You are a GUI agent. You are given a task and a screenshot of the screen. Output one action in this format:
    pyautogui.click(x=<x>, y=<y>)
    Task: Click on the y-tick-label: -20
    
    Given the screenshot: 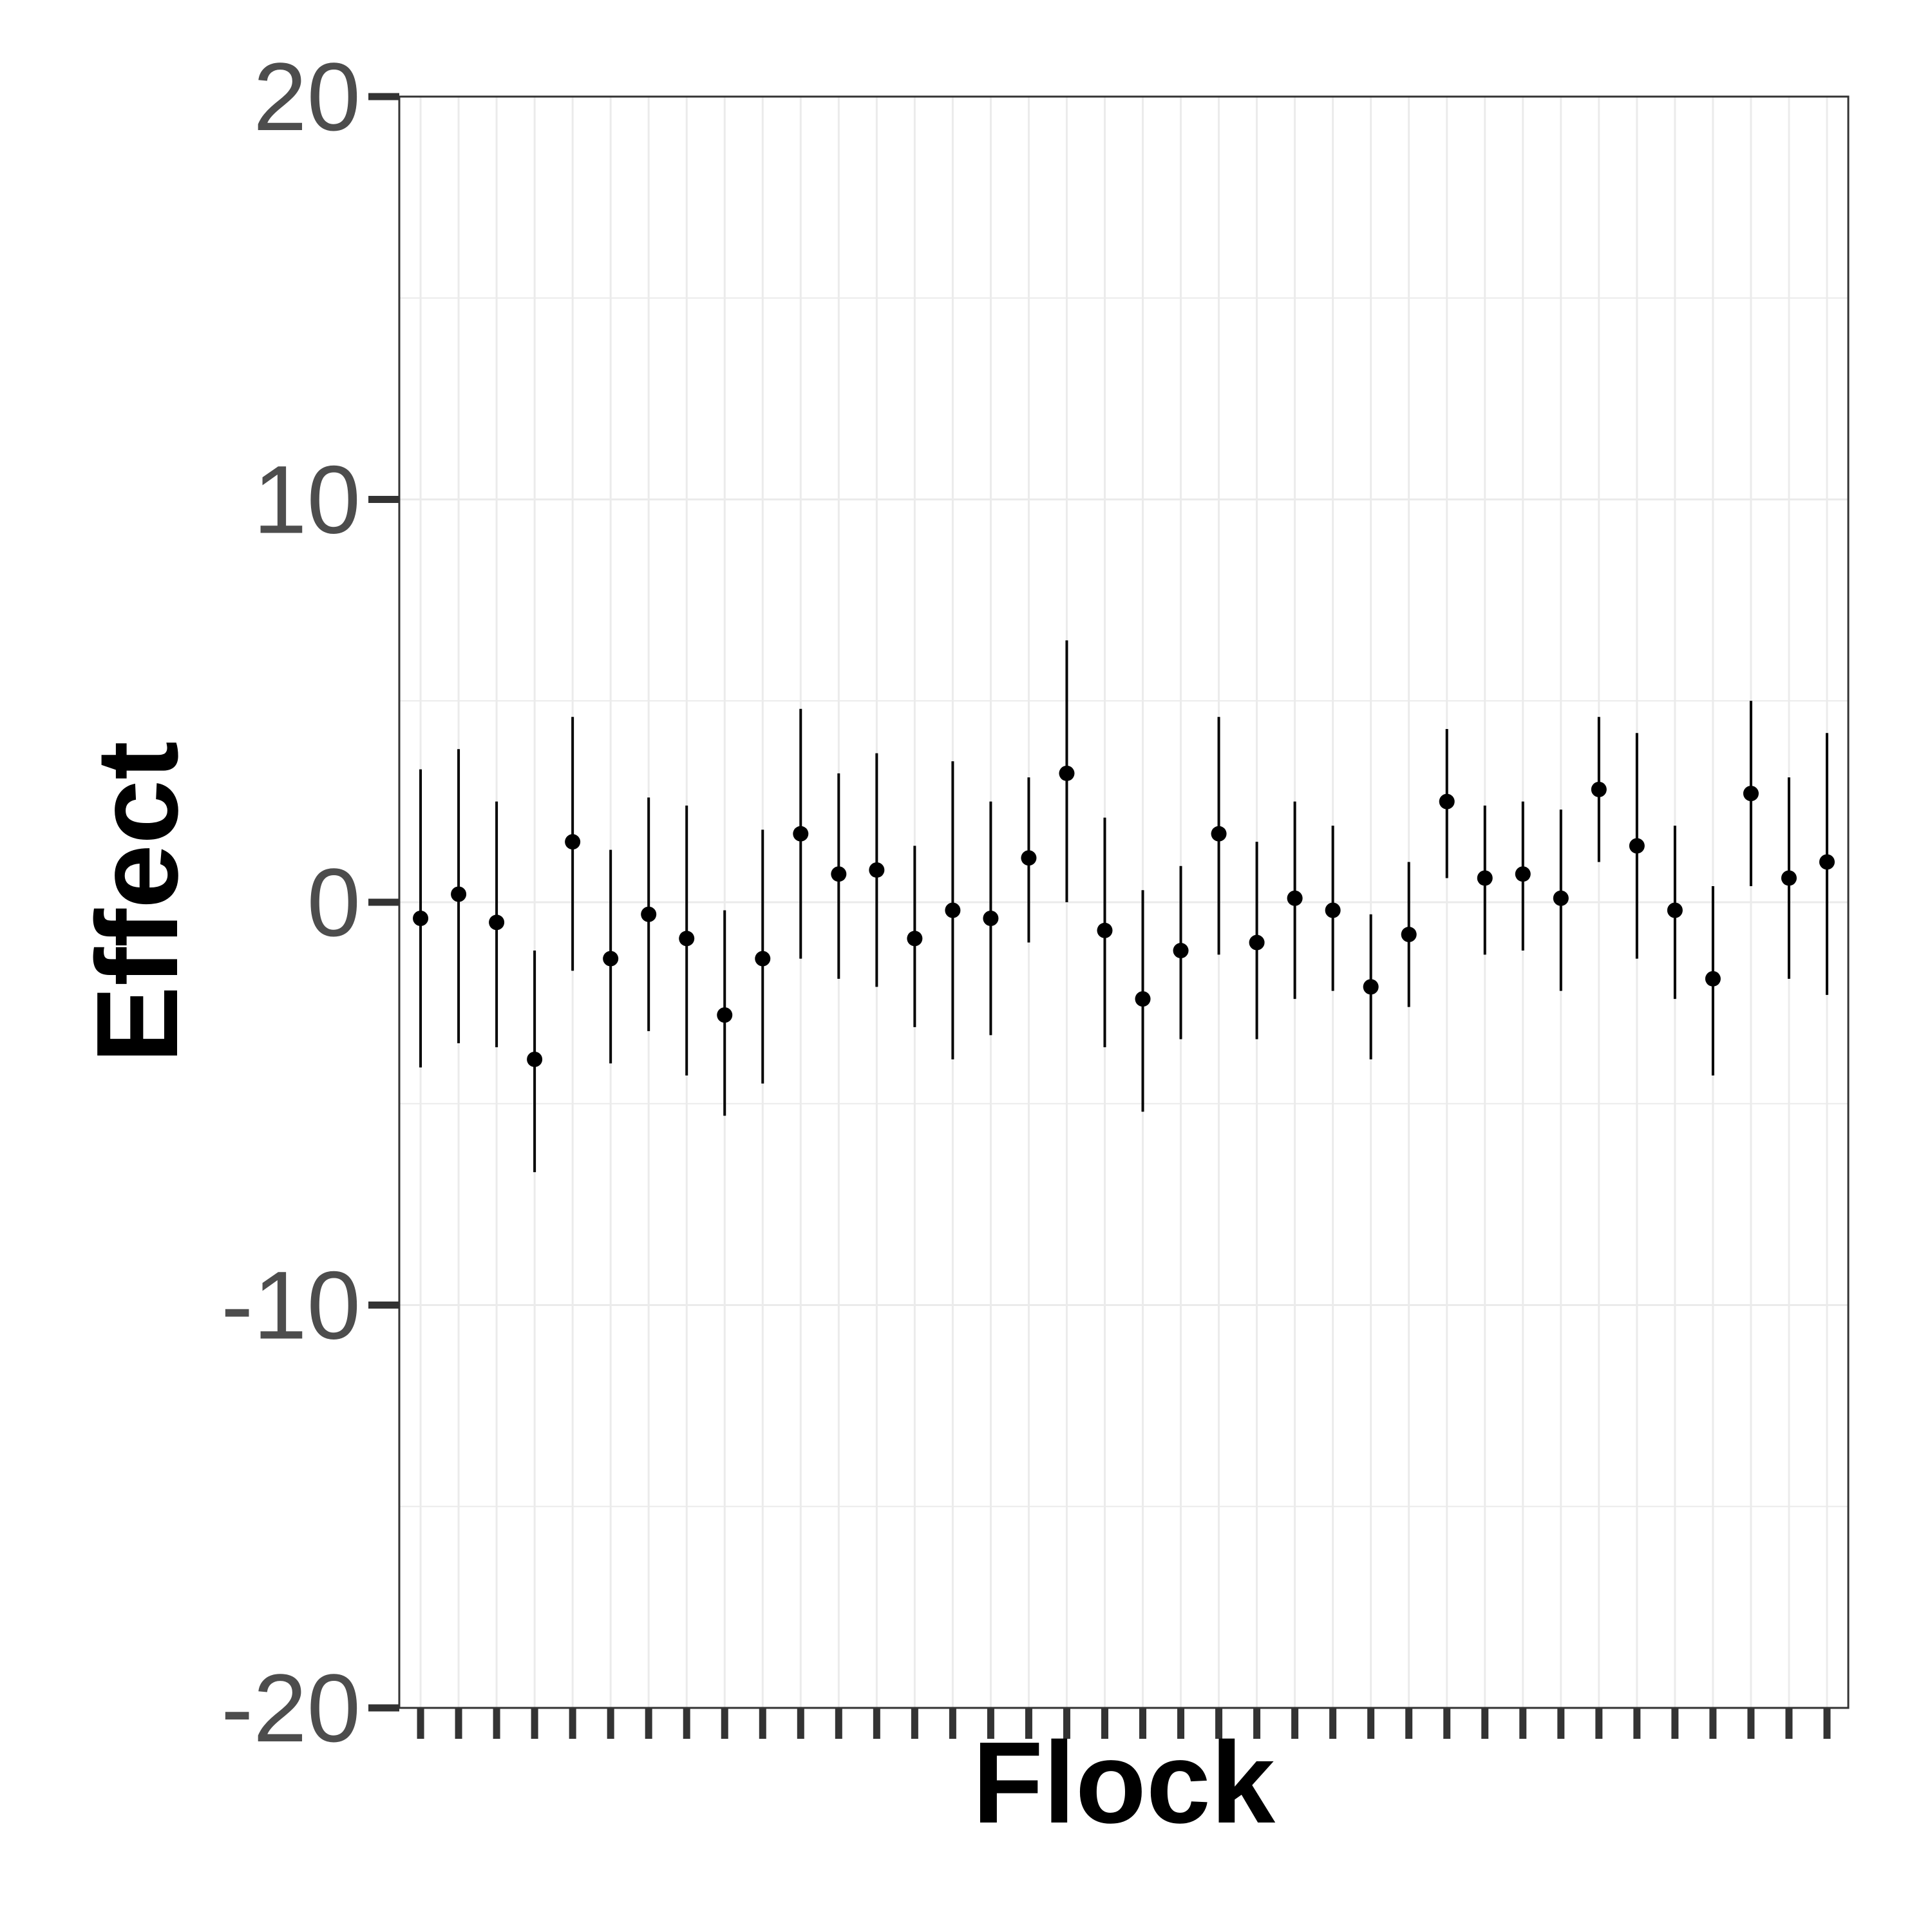 What is the action you would take?
    pyautogui.click(x=291, y=1708)
    